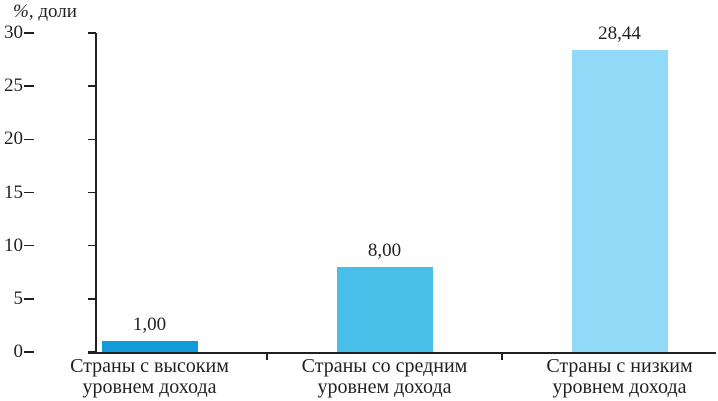 This screenshot has height=401, width=718. I want to click on y-tick-label: 30, so click(13, 32).